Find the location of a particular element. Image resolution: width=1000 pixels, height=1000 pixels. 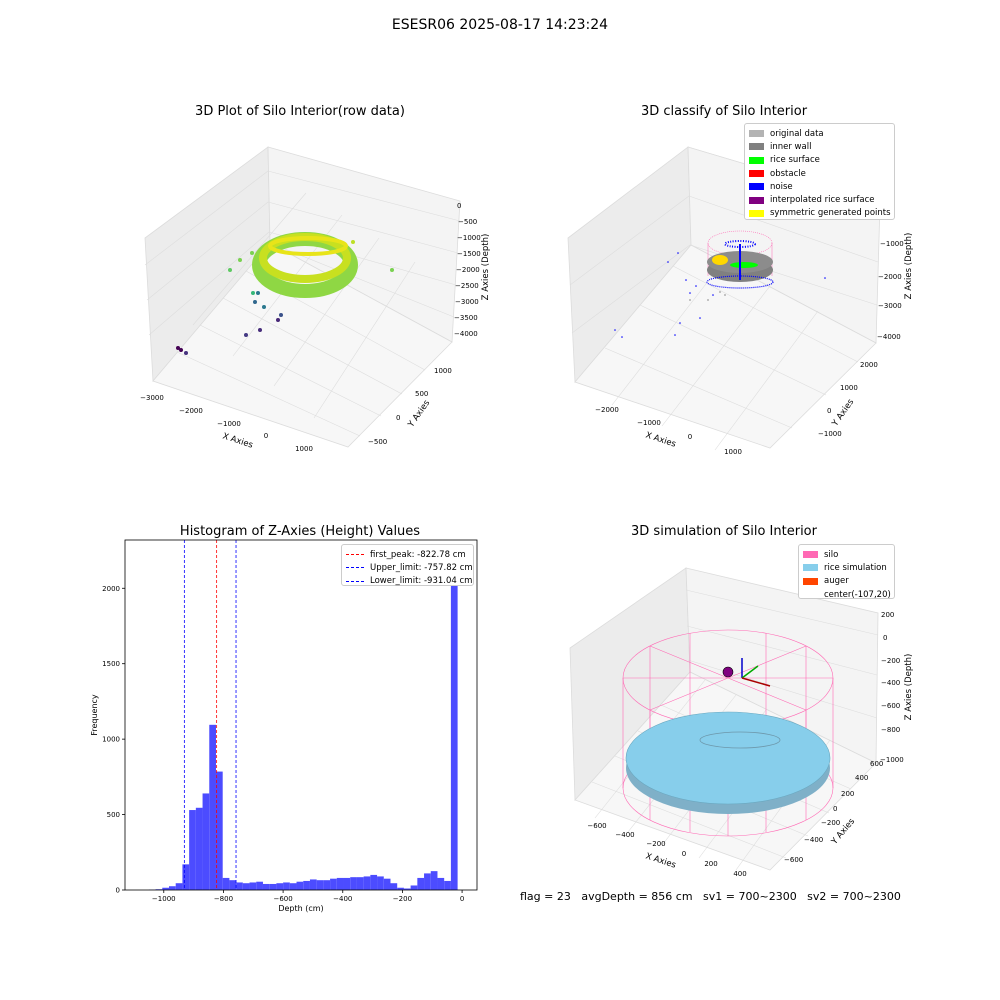

panel1-title: 3D Plot of Silo Interior(row data) is located at coordinates (300, 111).